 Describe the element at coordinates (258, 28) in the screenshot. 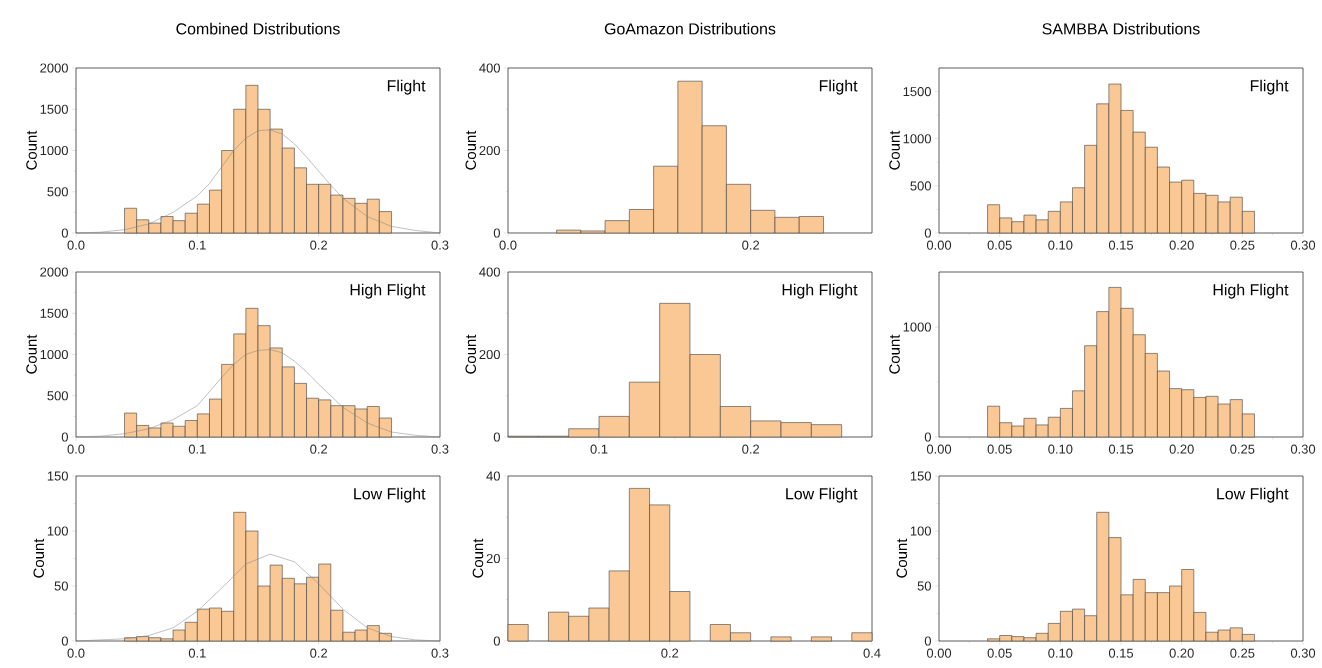

I see `chart-title: Combined Distributions` at that location.